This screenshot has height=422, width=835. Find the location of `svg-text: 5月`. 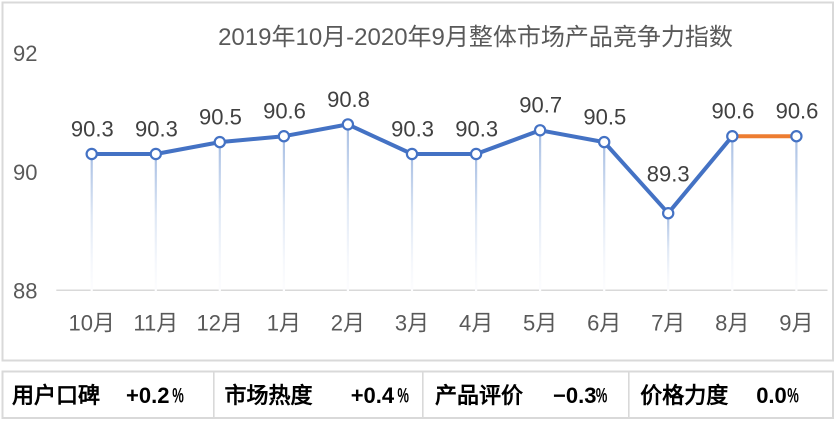

svg-text: 5月 is located at coordinates (540, 323).